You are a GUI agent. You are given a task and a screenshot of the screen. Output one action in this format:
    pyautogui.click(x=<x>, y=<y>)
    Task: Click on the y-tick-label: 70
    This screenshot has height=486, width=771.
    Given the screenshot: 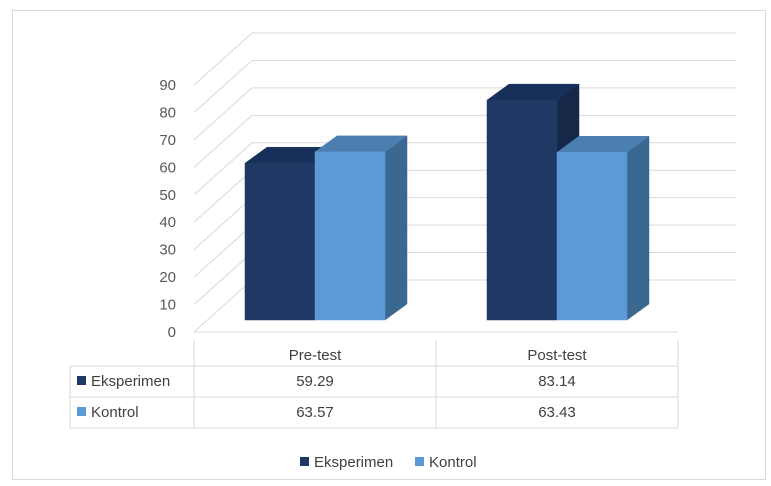 What is the action you would take?
    pyautogui.click(x=167, y=140)
    